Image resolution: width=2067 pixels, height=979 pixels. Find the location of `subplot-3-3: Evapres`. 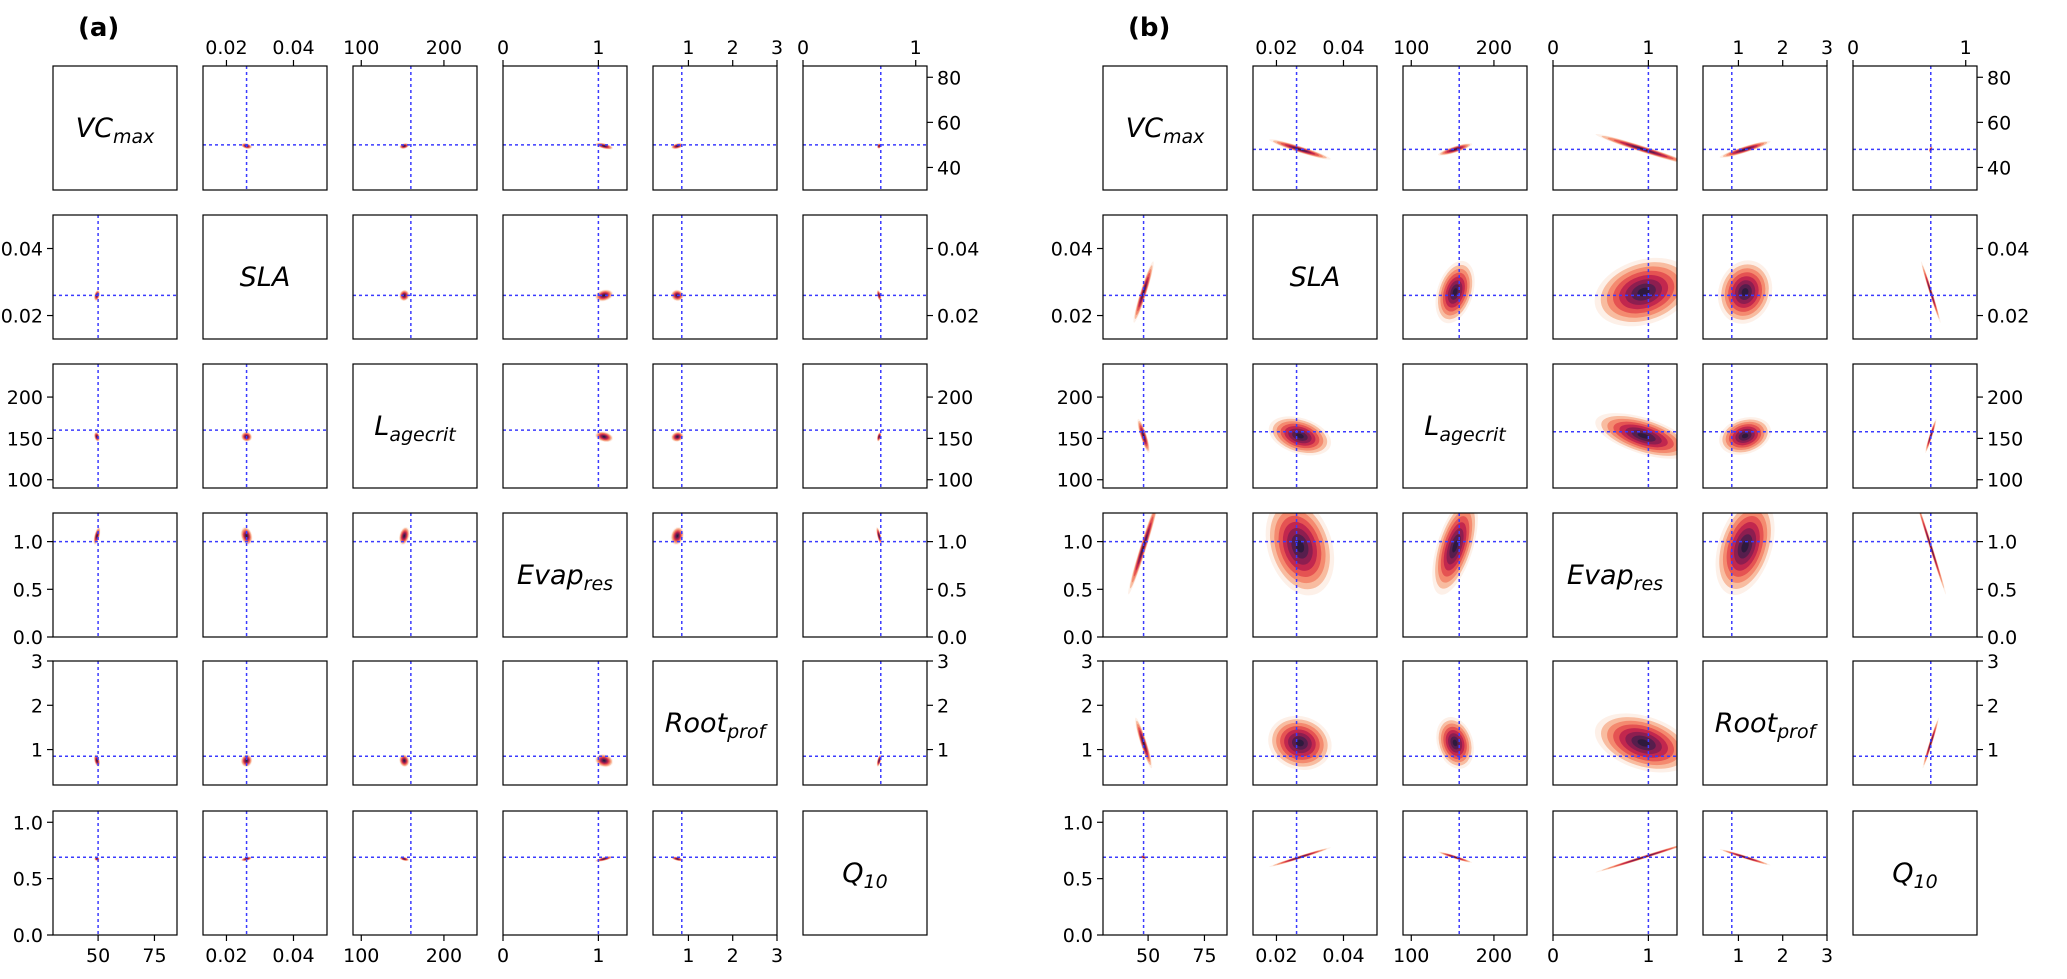

subplot-3-3: Evapres is located at coordinates (1615, 575).